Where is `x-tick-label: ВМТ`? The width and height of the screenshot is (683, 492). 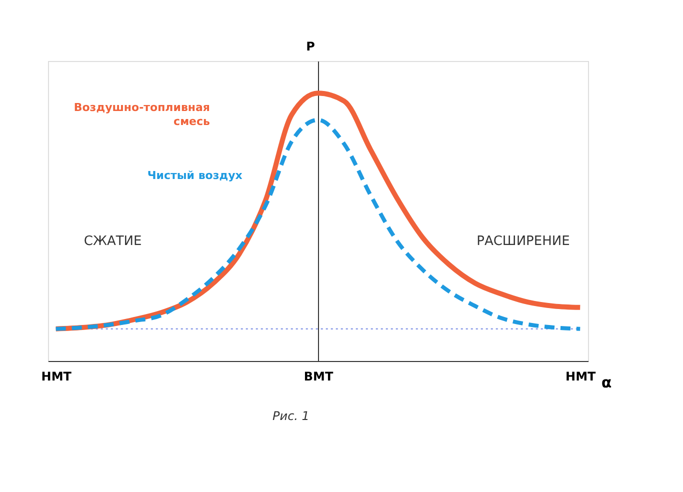 x-tick-label: ВМТ is located at coordinates (319, 377).